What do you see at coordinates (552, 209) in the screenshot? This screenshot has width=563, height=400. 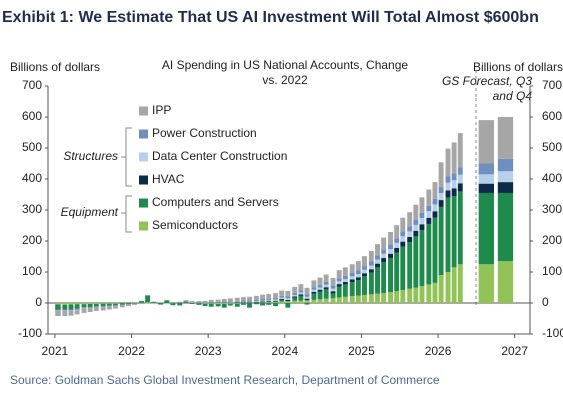 I see `y2-tick-label: 300` at bounding box center [552, 209].